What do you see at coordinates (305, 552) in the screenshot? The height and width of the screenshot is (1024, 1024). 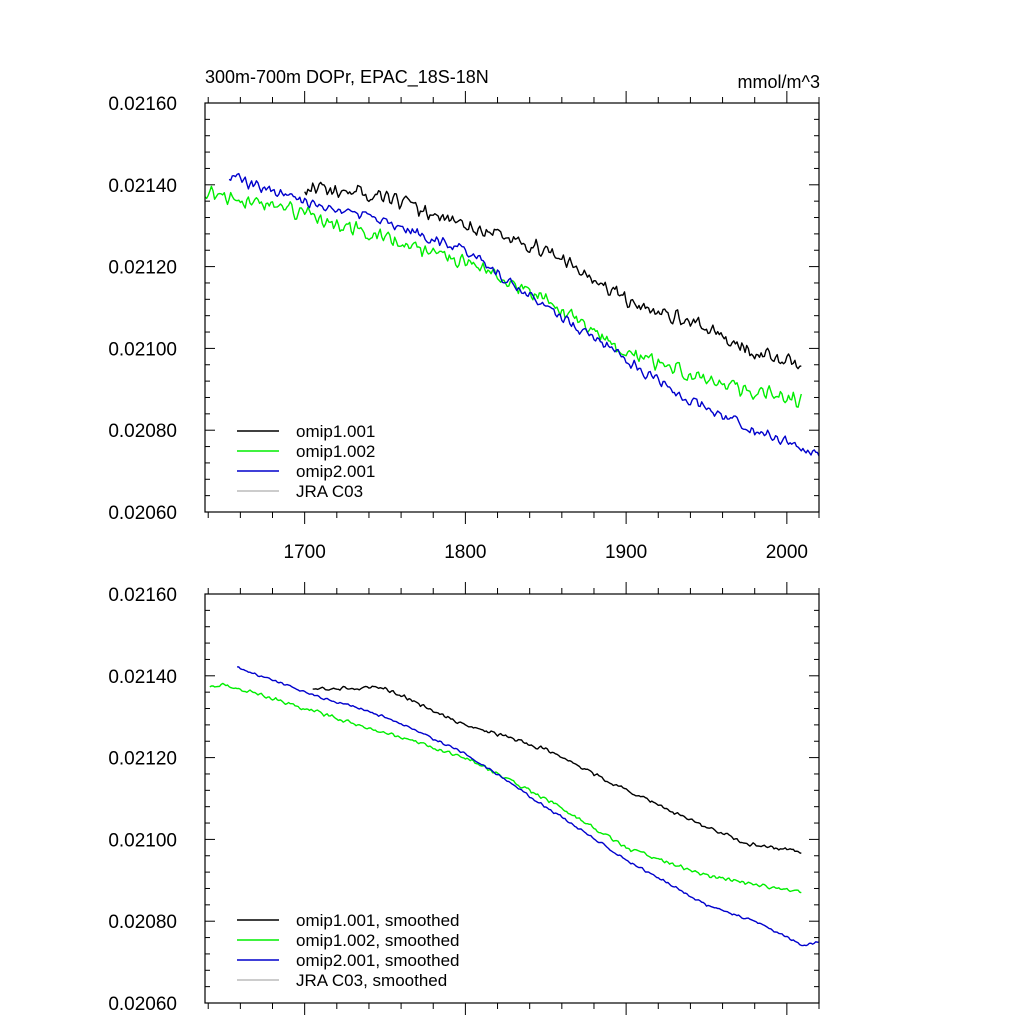 I see `x-tick-label: 1700` at bounding box center [305, 552].